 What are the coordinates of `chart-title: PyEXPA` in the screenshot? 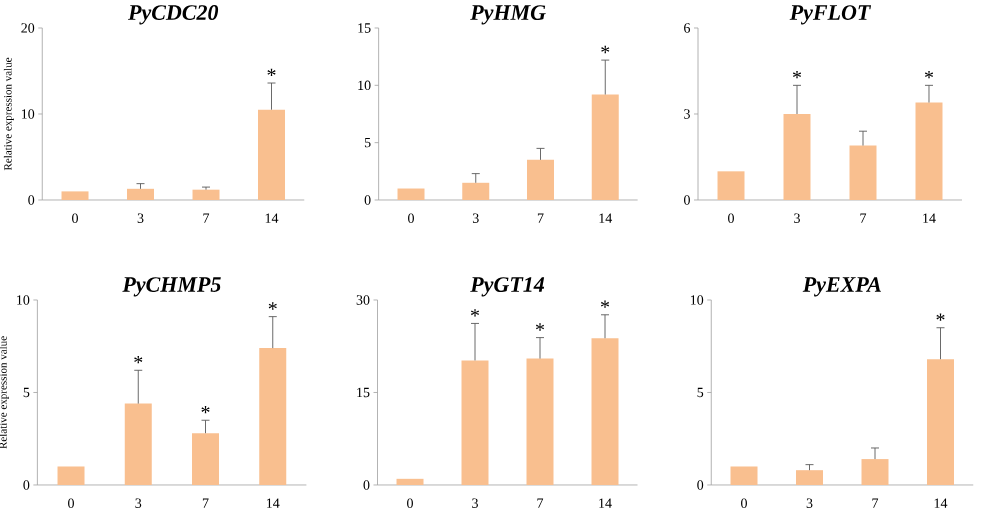 It's located at (841, 287).